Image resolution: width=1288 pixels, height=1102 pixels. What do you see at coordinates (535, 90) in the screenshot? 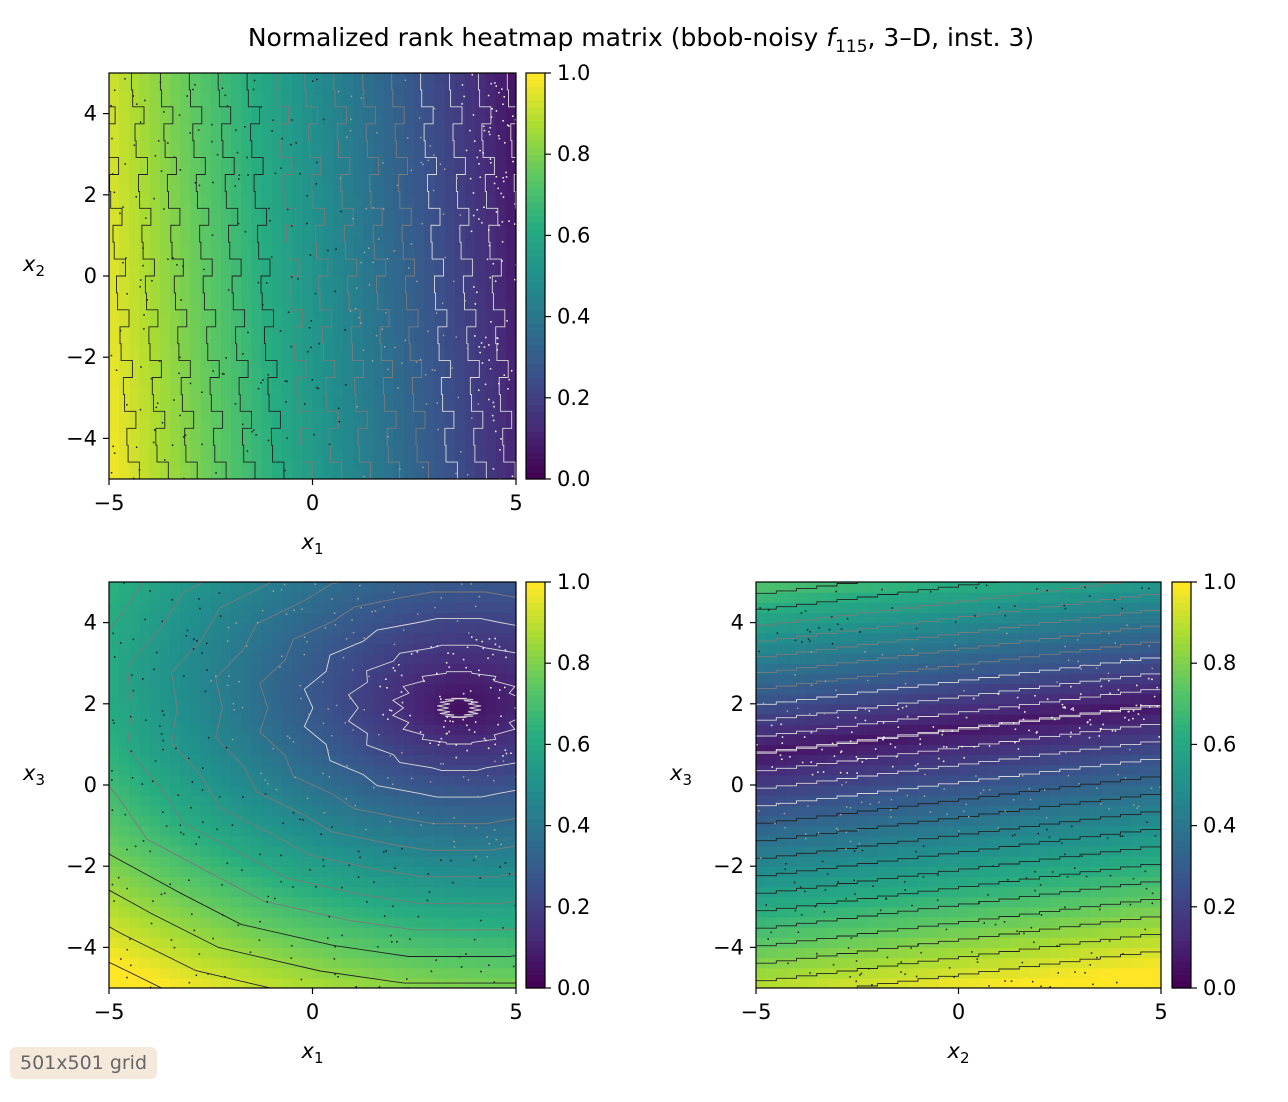
I see `colorbar-segment` at bounding box center [535, 90].